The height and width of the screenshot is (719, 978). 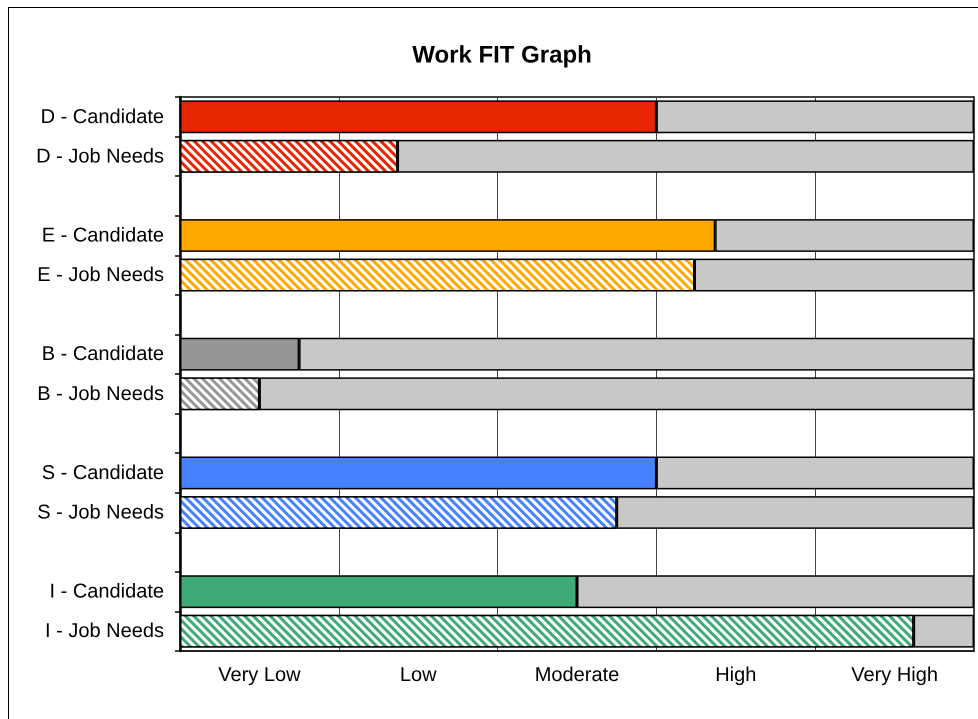 I want to click on text: High, so click(x=735, y=675).